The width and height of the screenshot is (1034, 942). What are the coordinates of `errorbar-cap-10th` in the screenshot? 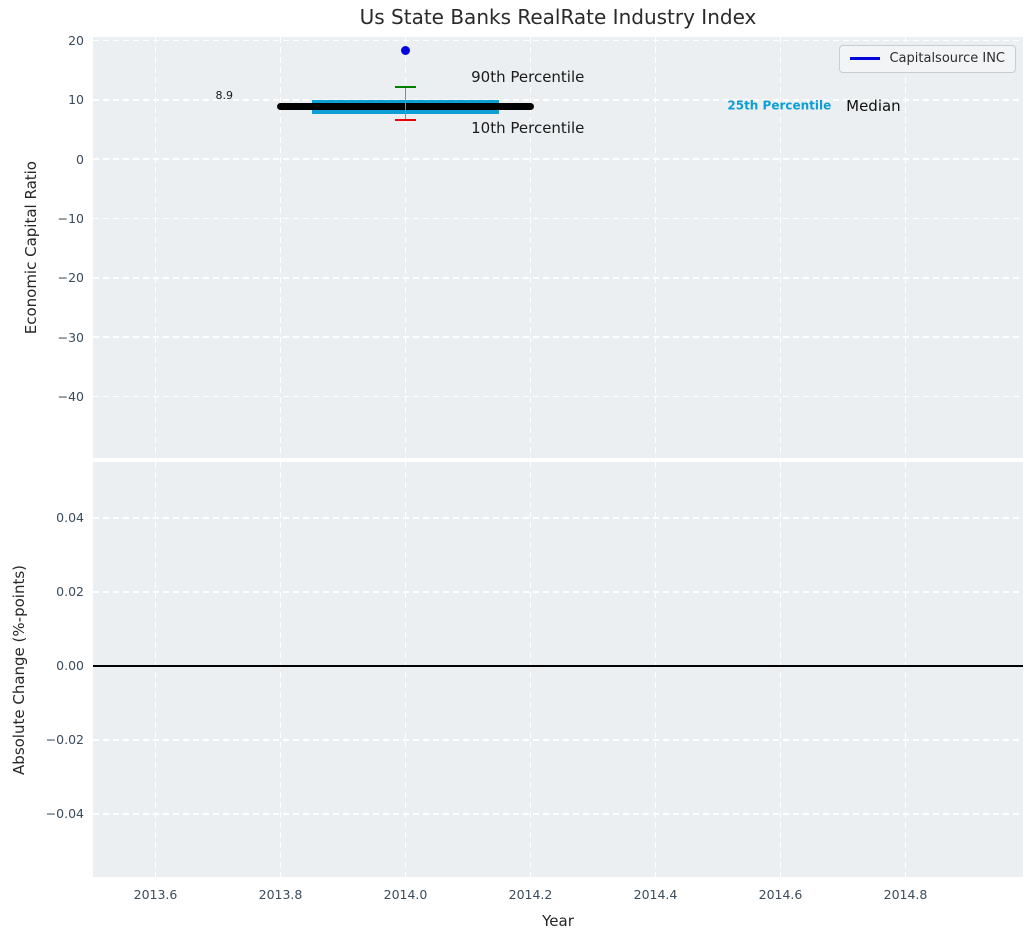 It's located at (405, 120).